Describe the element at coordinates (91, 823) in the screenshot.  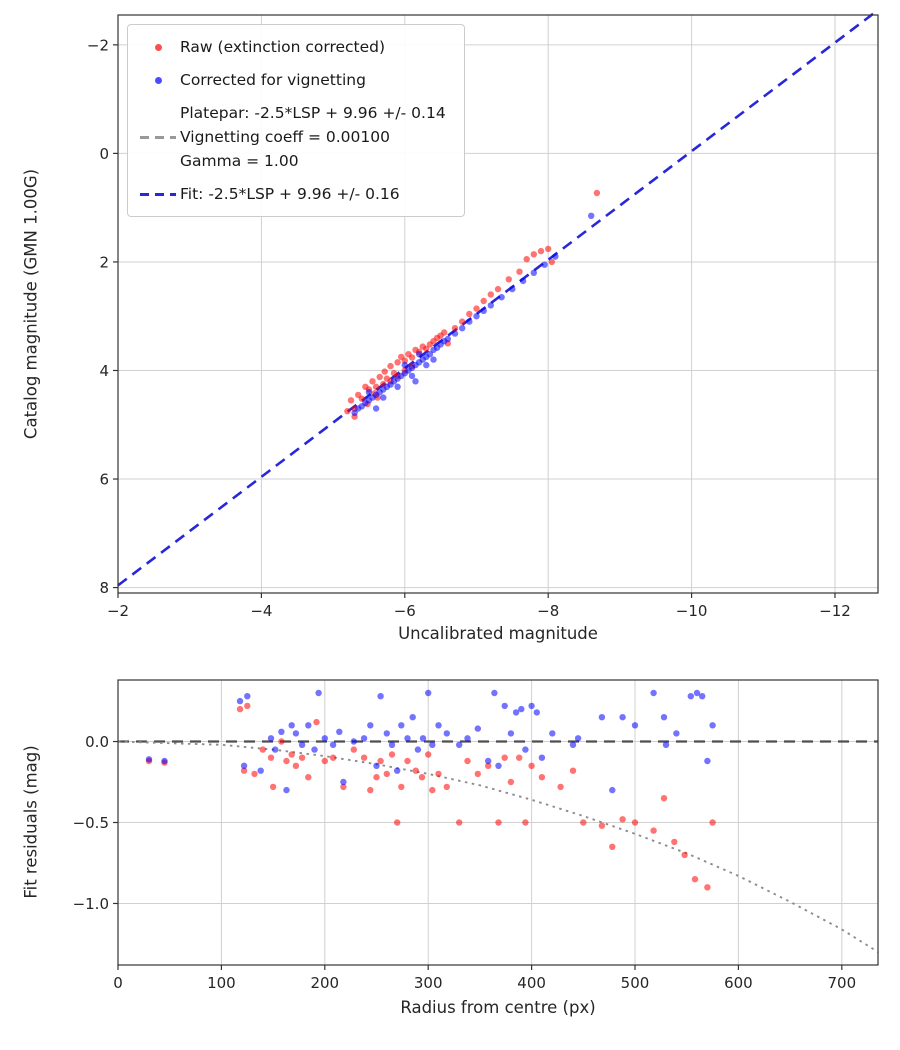
I see `y-tick-label: −0.5` at that location.